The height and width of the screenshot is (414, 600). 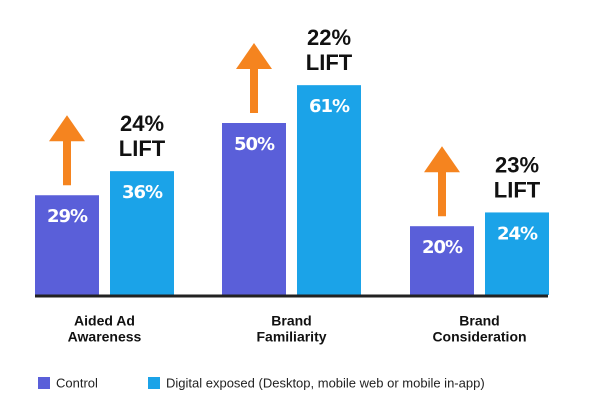 What do you see at coordinates (142, 192) in the screenshot?
I see `value-label: 36%` at bounding box center [142, 192].